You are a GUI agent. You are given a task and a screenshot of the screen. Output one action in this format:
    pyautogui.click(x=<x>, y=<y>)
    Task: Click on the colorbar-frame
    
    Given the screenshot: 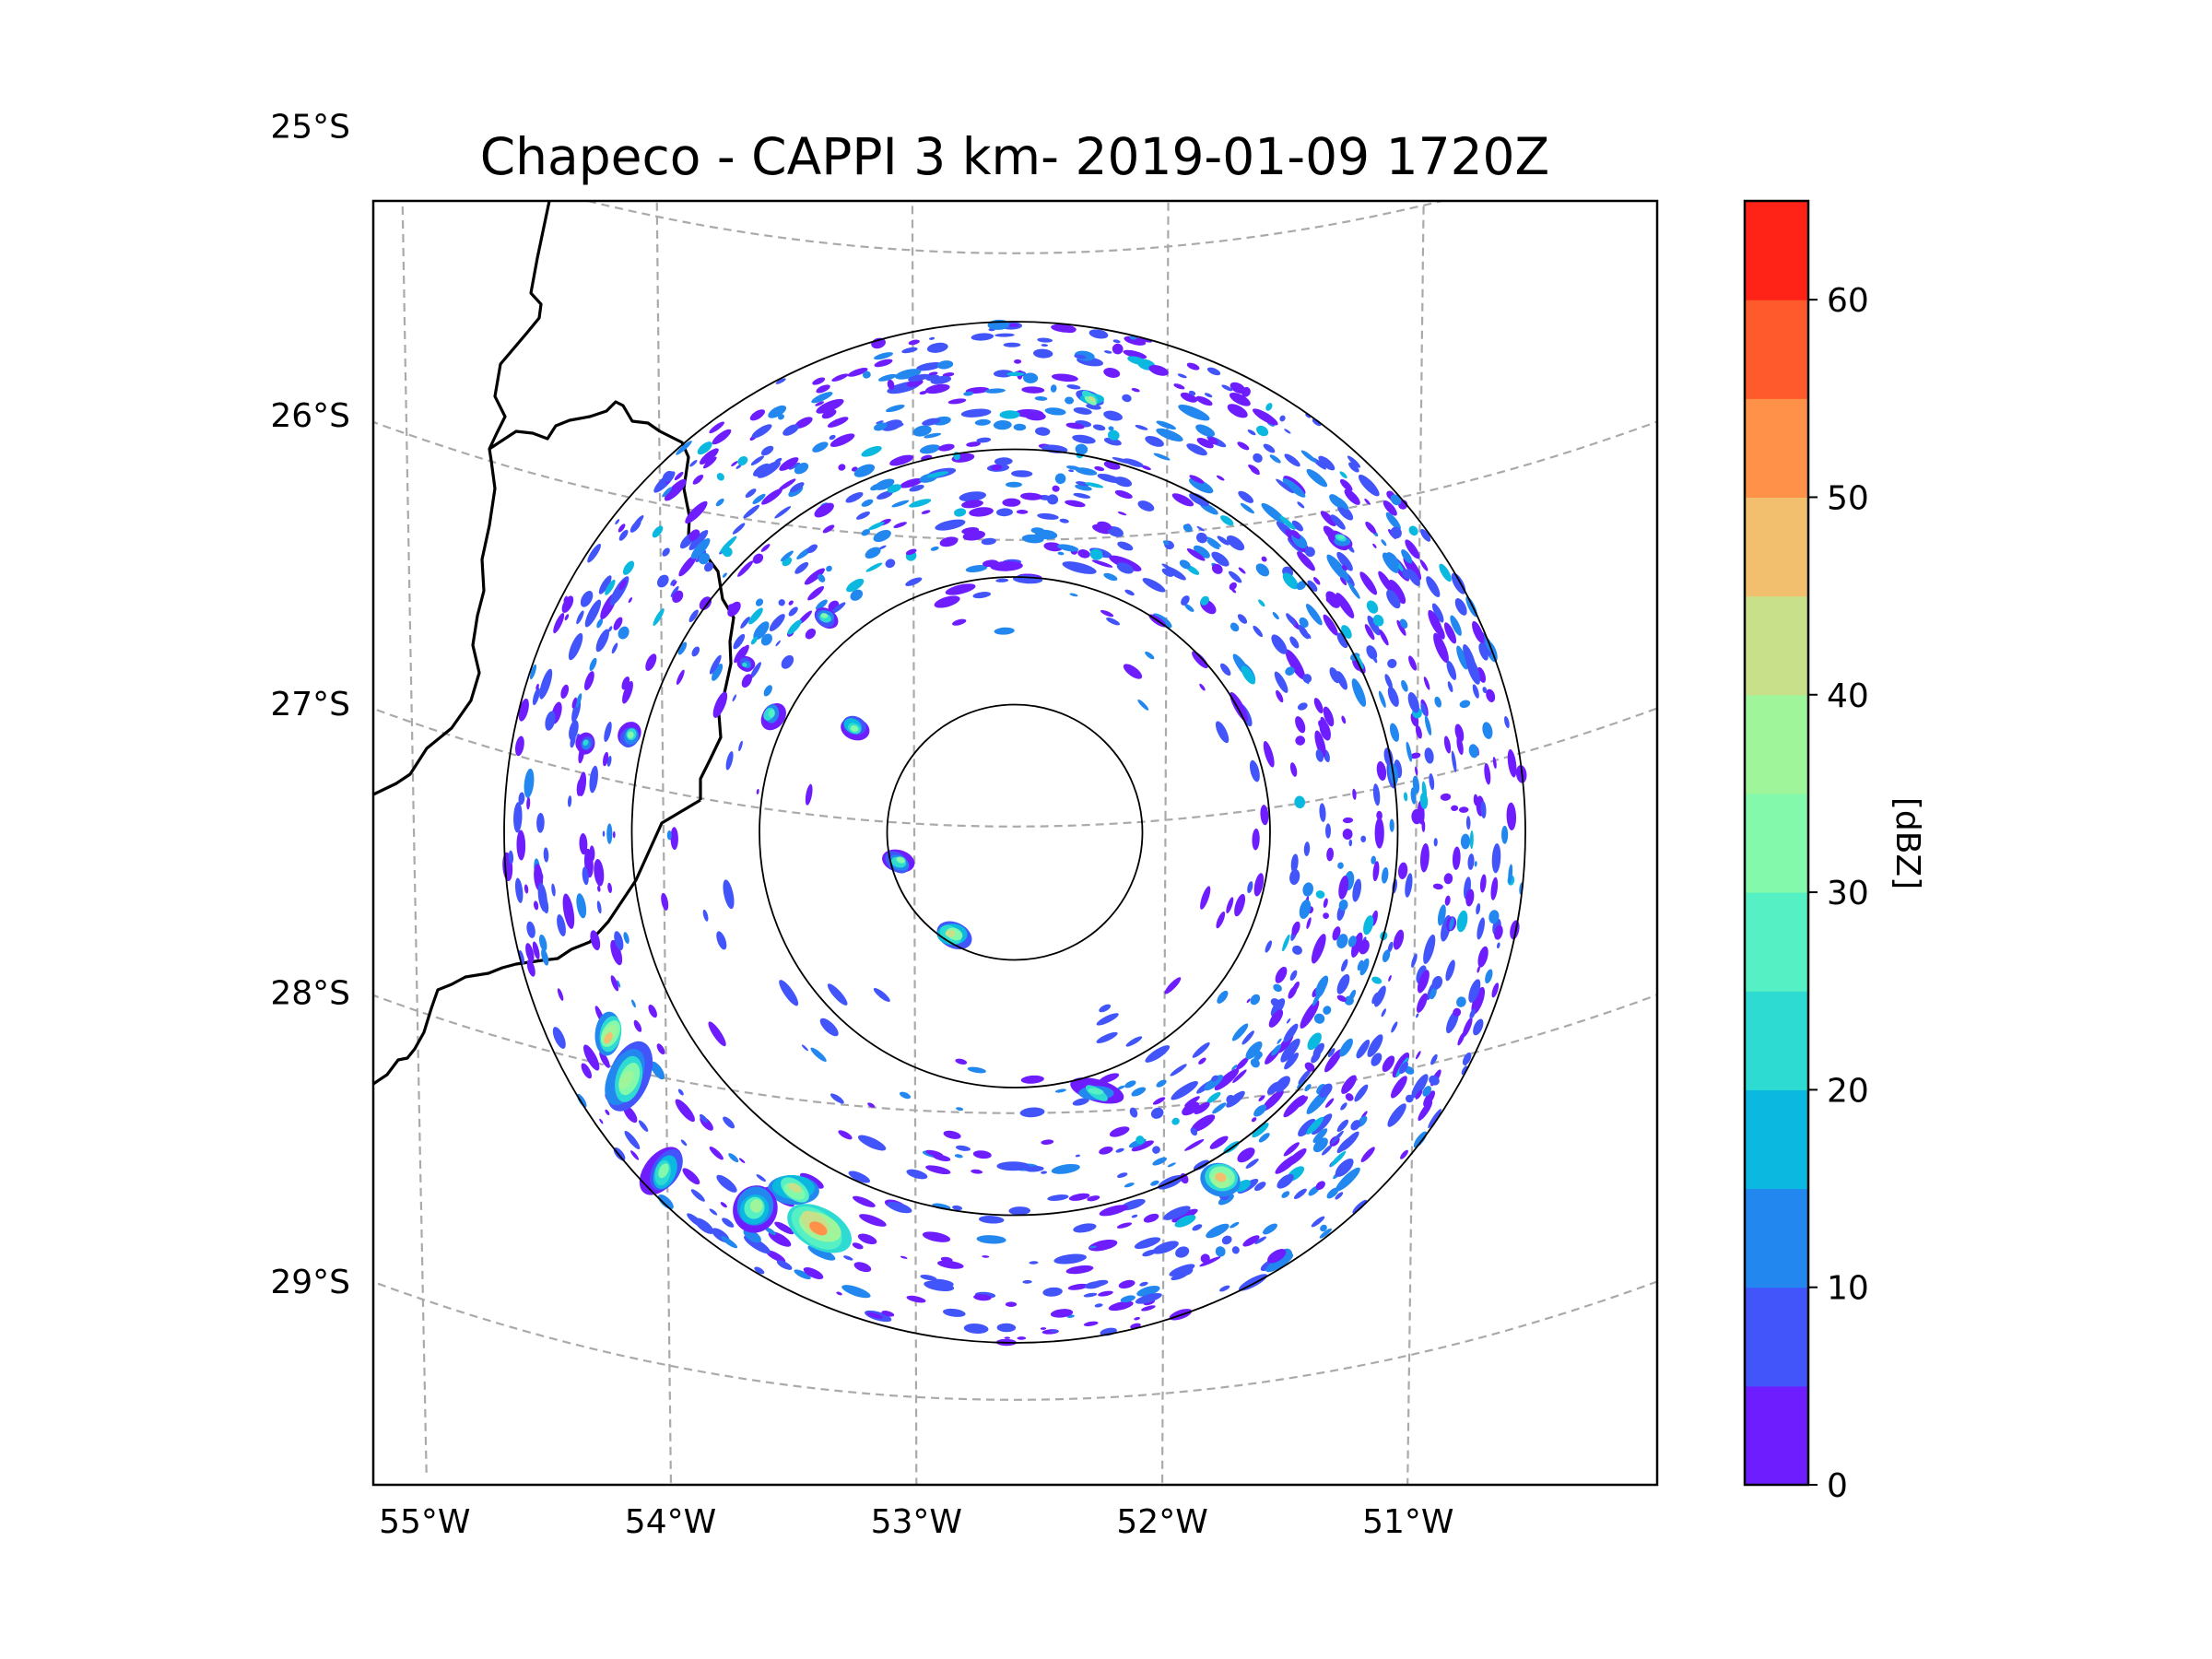 What is the action you would take?
    pyautogui.click(x=1776, y=843)
    